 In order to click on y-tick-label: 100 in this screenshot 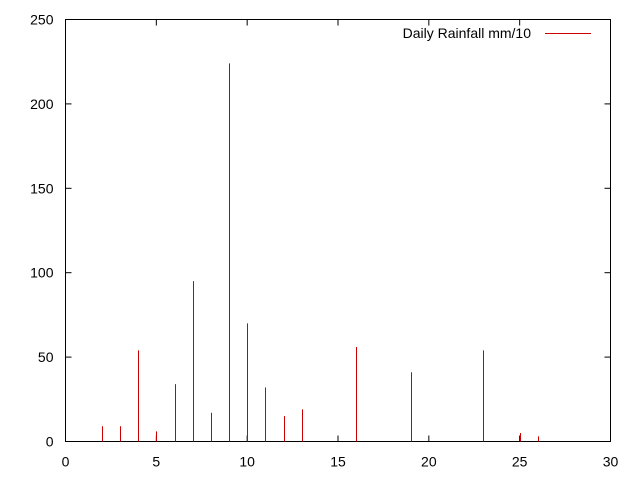, I will do `click(42, 273)`.